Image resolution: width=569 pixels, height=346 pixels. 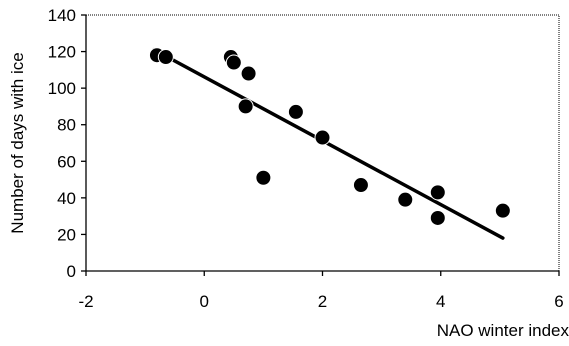 I want to click on x-tick-label: -2, so click(x=85, y=301).